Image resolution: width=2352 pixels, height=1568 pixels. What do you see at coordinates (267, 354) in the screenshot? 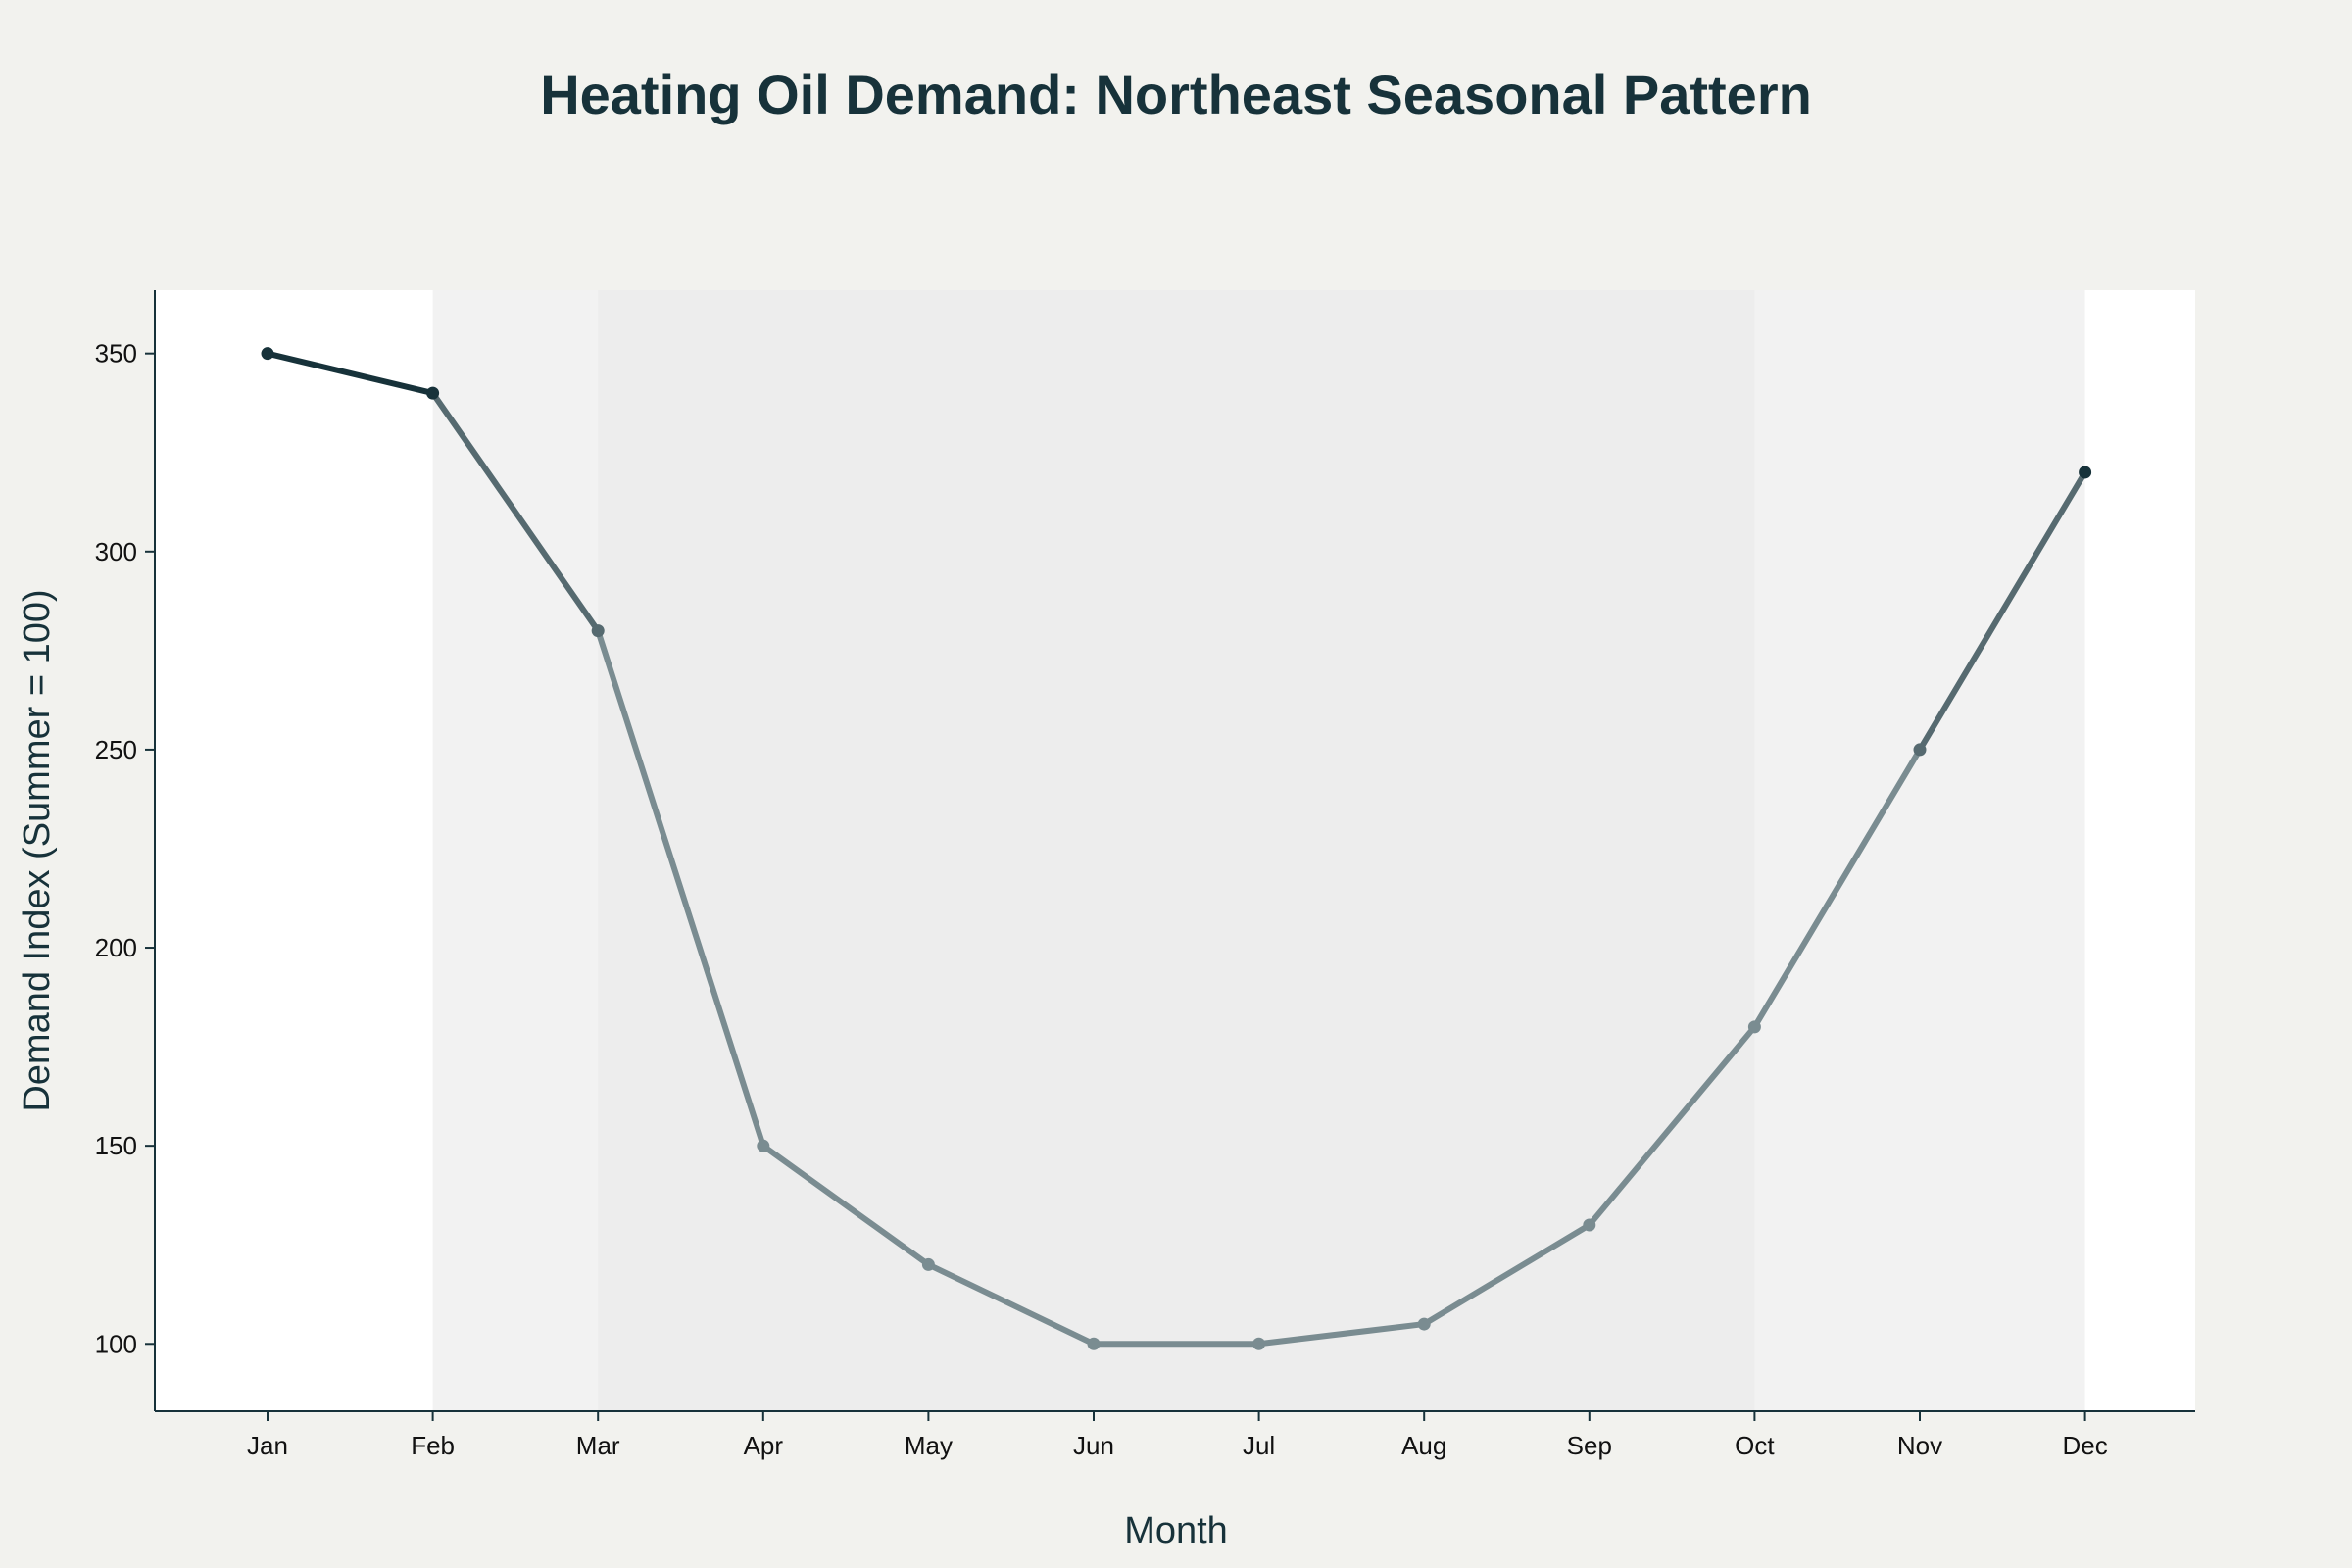
I see `data-point-jan` at bounding box center [267, 354].